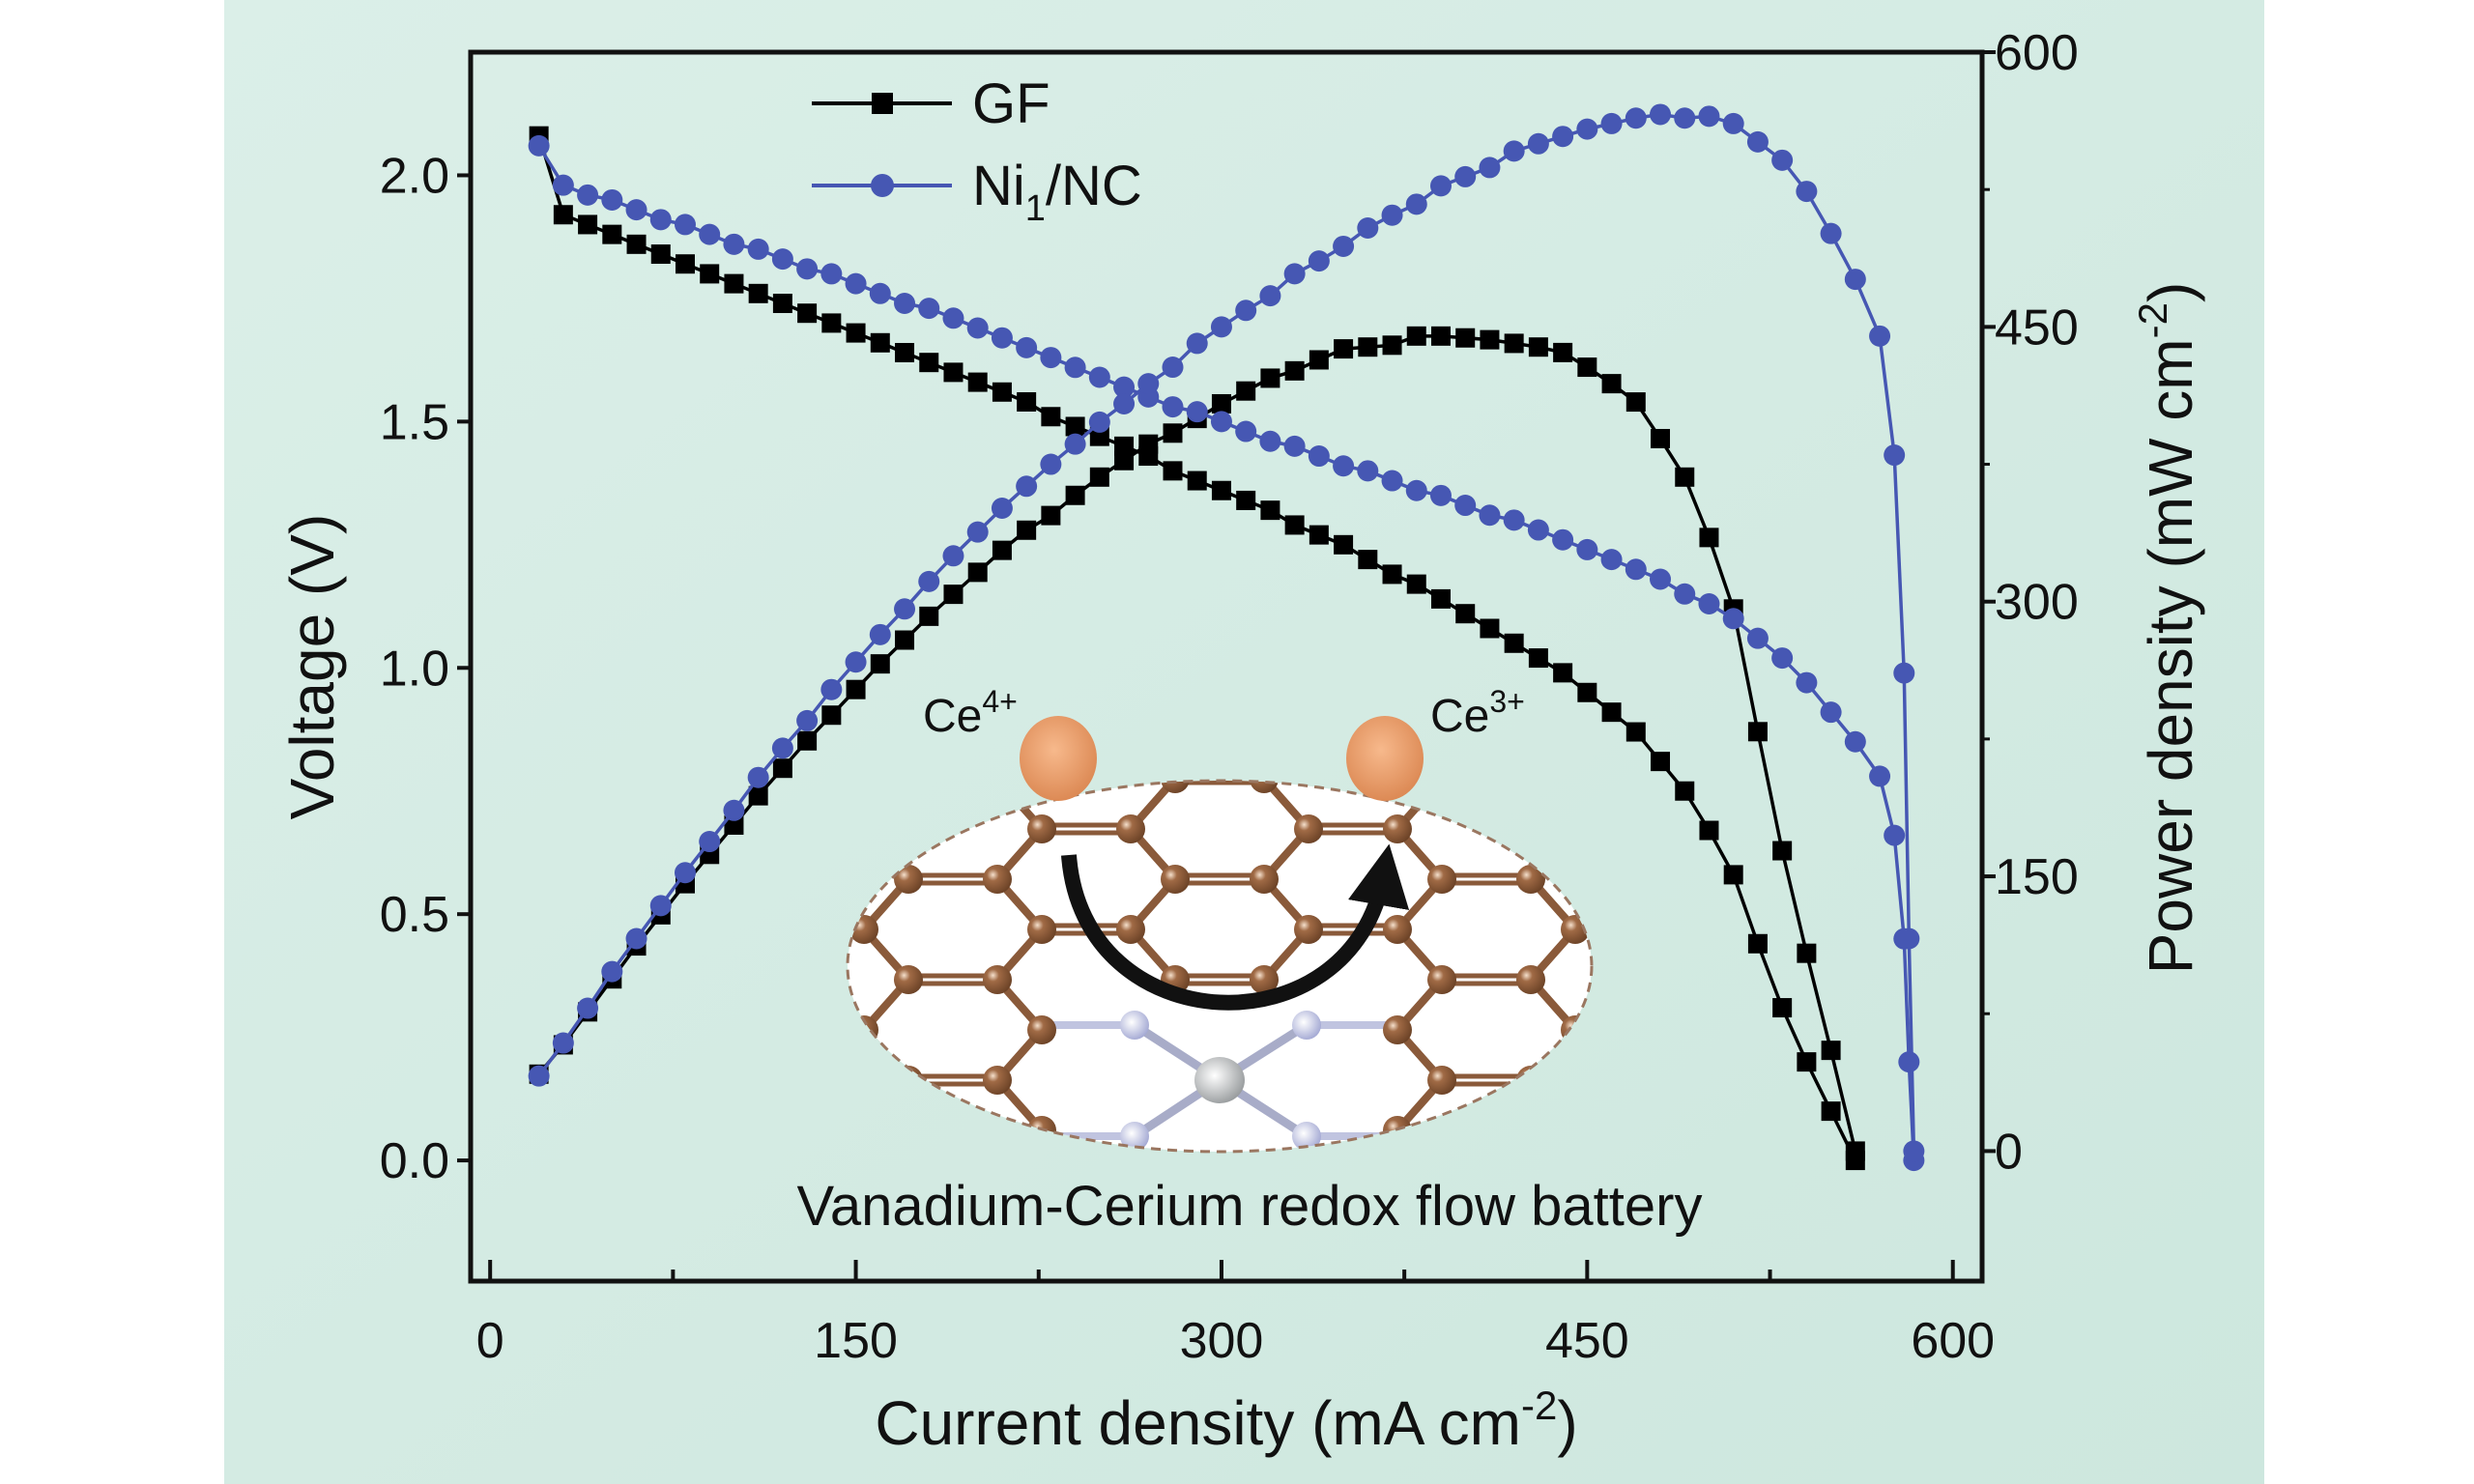 Image resolution: width=2474 pixels, height=1484 pixels. Describe the element at coordinates (2037, 53) in the screenshot. I see `y-right-tick-label: 600` at that location.